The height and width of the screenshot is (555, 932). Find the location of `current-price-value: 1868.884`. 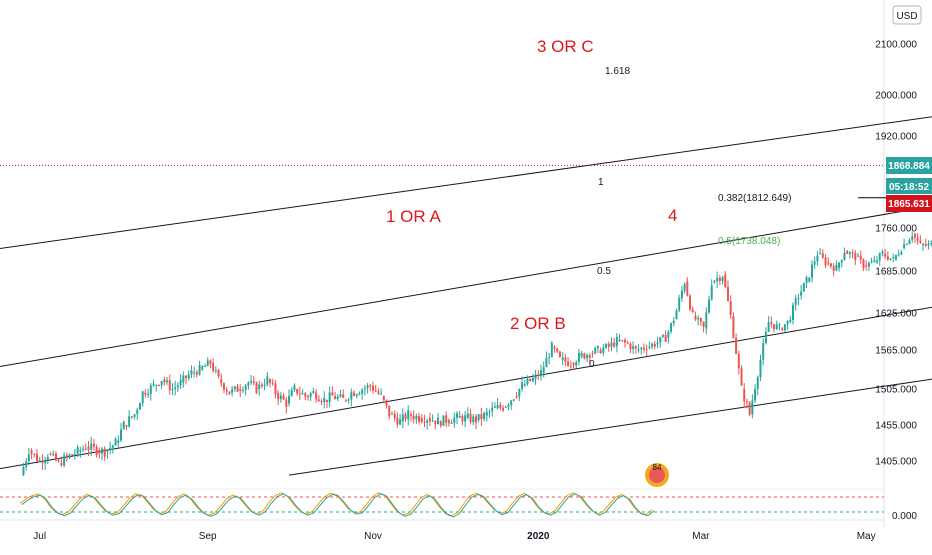

current-price-value: 1868.884 is located at coordinates (909, 166).